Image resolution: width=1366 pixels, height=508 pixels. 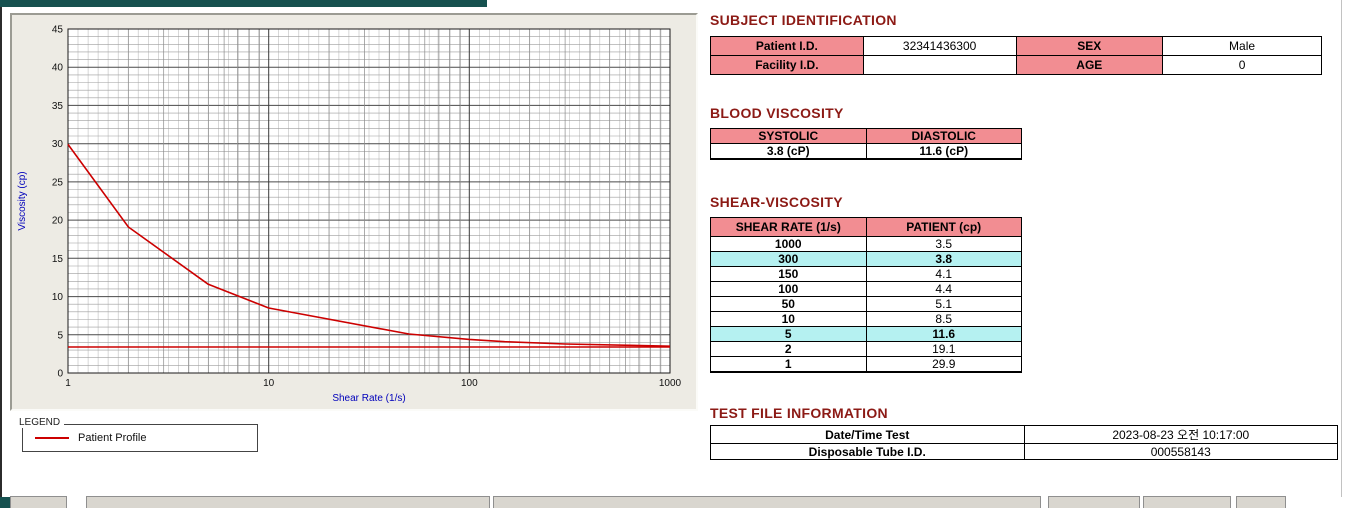 I want to click on top-titlebar-strip, so click(x=243, y=3).